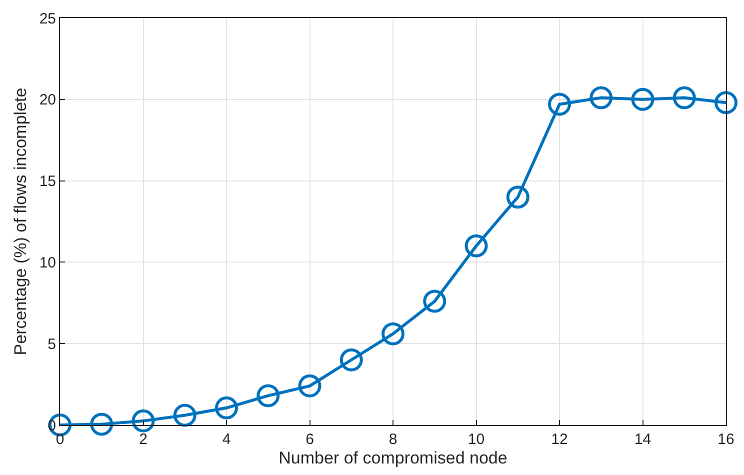 The image size is (744, 475). Describe the element at coordinates (47, 100) in the screenshot. I see `y-tick-label: 20` at that location.